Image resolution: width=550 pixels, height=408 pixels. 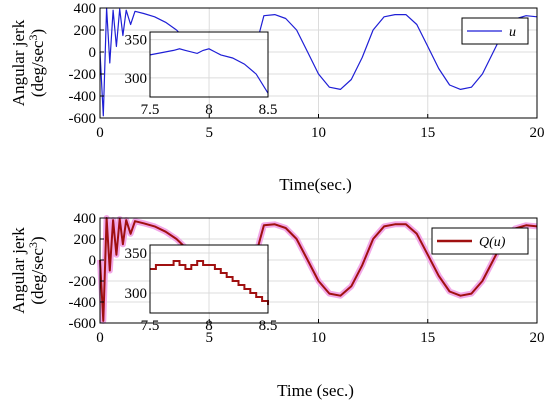 I want to click on x-axis-label: Time (sec.), so click(x=315, y=390).